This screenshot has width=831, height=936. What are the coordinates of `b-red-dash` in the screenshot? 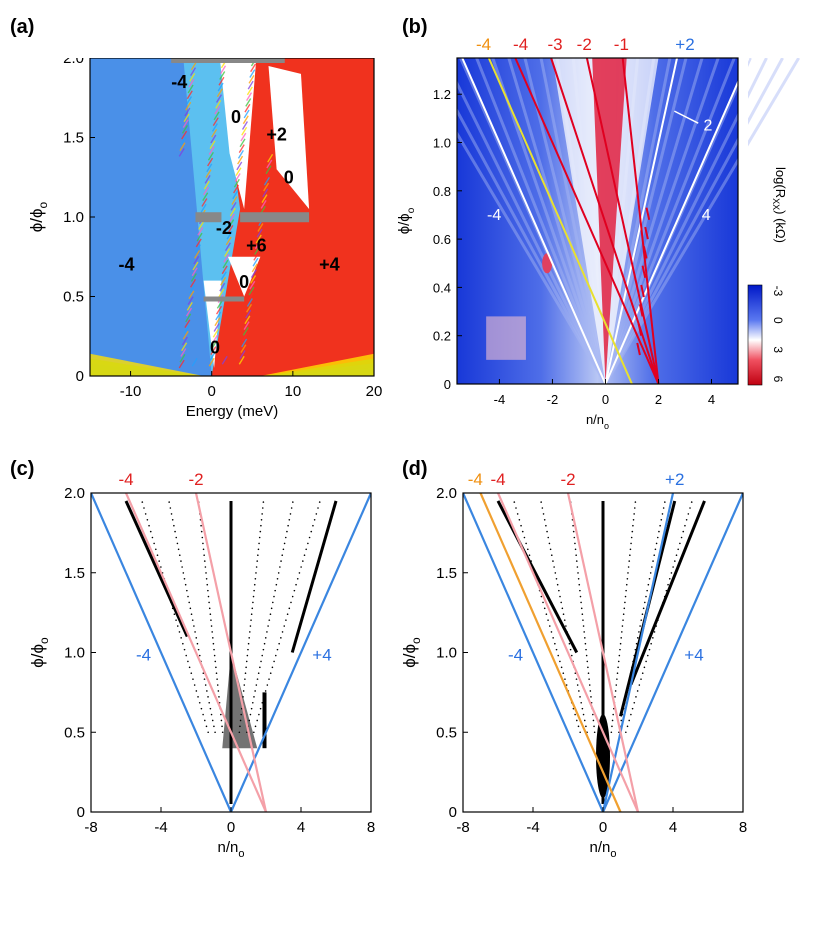 It's located at (640, 329).